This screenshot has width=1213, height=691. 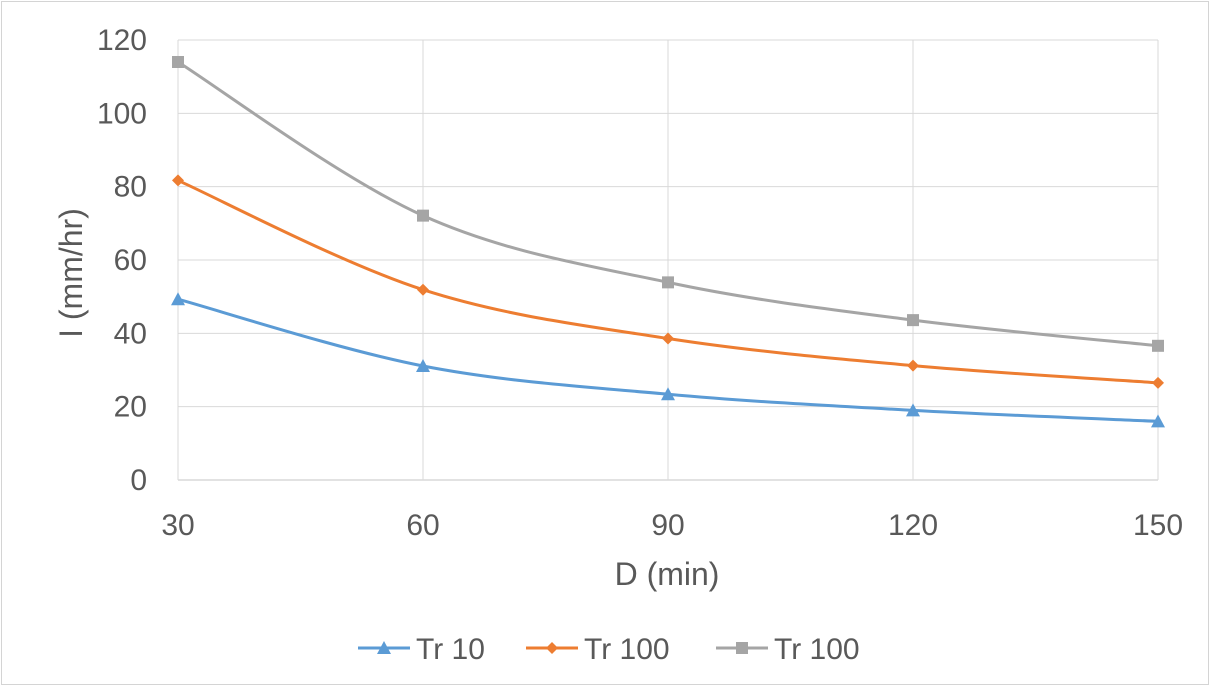 I want to click on x-tick-label: 90, so click(x=667, y=525).